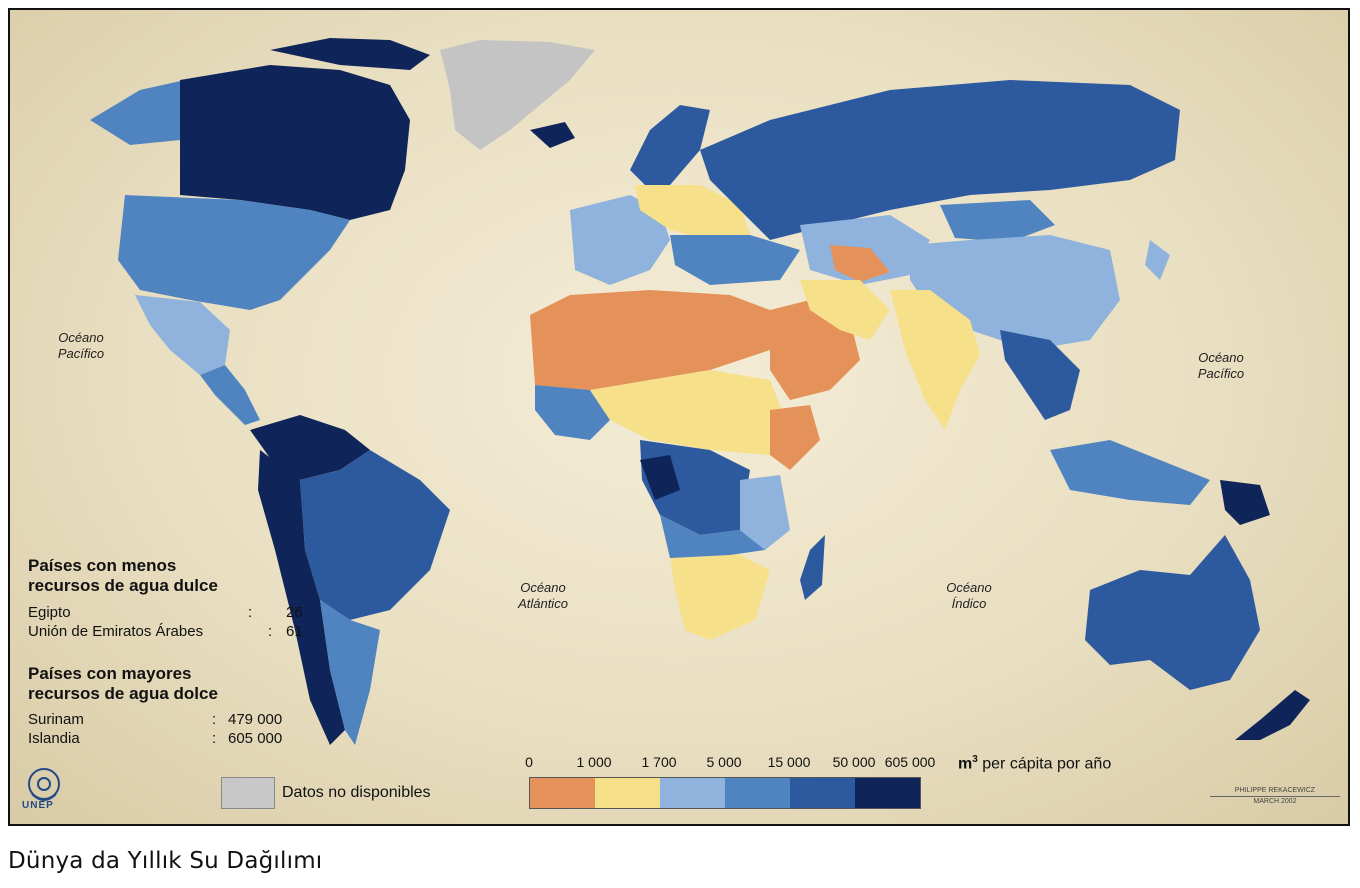 The height and width of the screenshot is (888, 1360). What do you see at coordinates (356, 792) in the screenshot?
I see `no-data-label: Datos no disponibles` at bounding box center [356, 792].